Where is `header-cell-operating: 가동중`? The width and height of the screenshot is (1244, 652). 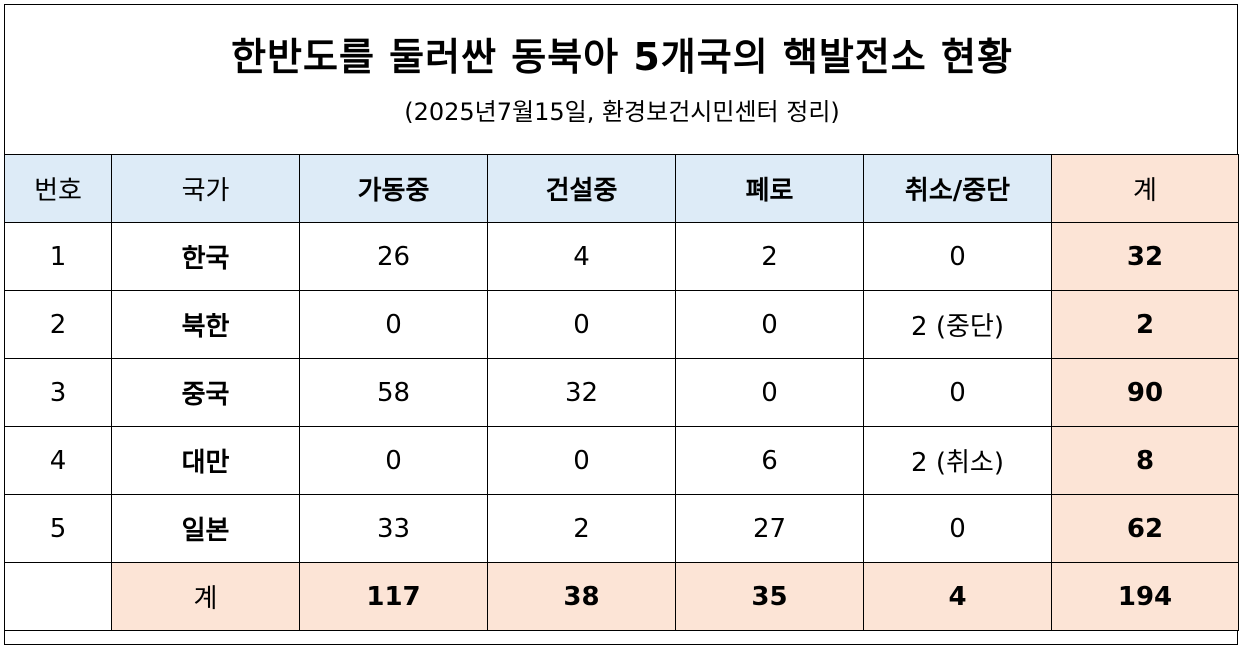 header-cell-operating: 가동중 is located at coordinates (393, 188).